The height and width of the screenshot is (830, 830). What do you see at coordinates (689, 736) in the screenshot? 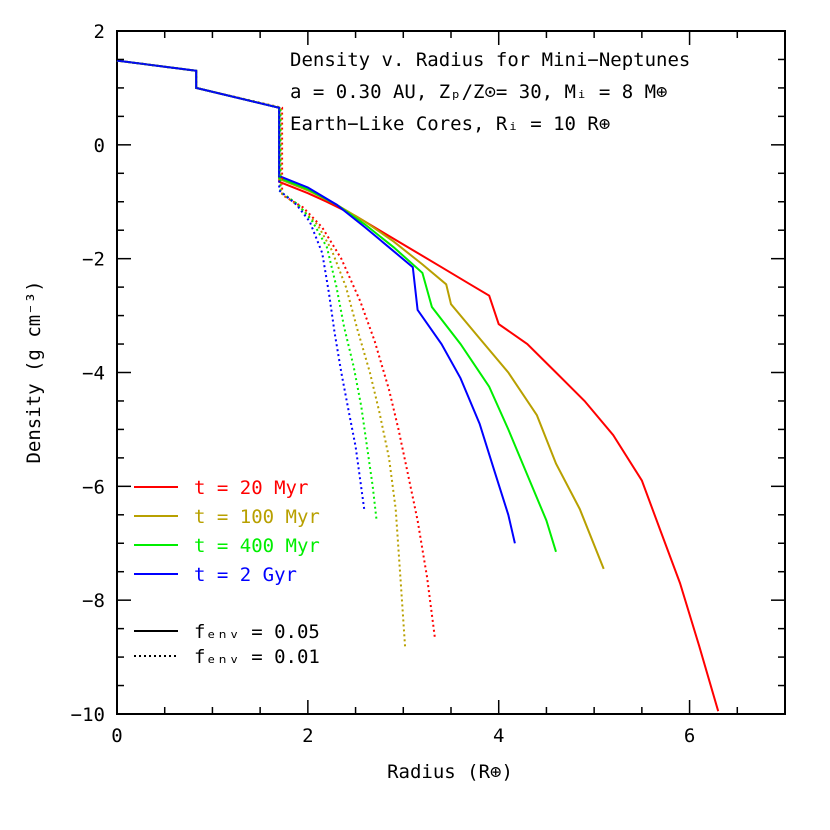
I see `x-tick-label: 6` at bounding box center [689, 736].